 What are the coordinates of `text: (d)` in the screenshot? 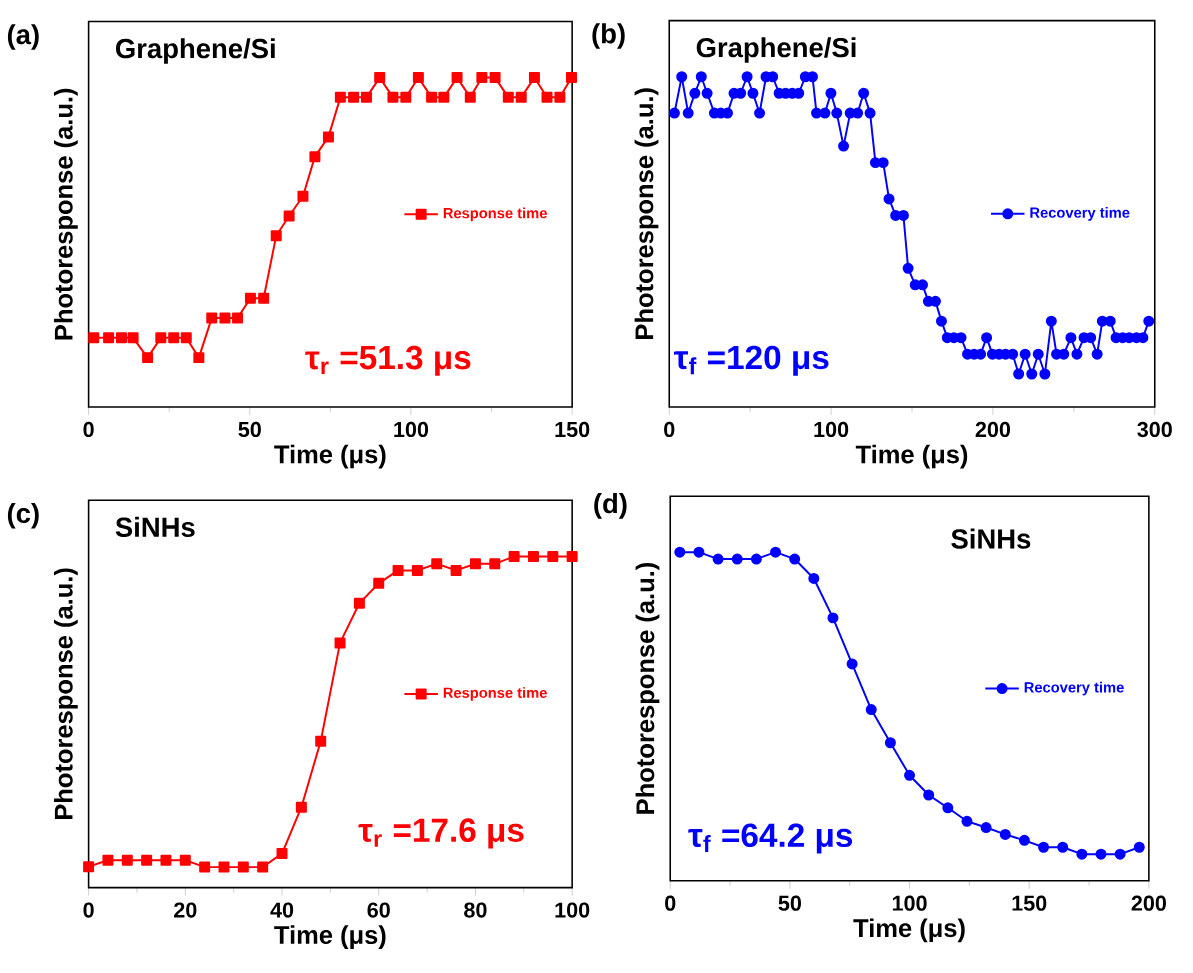 It's located at (610, 506).